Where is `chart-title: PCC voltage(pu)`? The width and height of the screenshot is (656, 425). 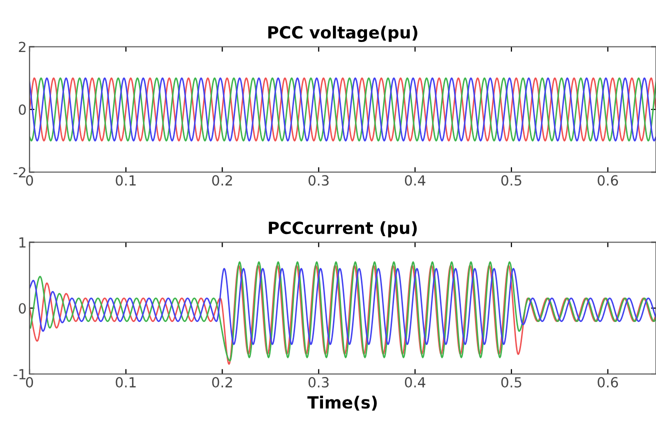
chart-title: PCC voltage(pu) is located at coordinates (343, 34).